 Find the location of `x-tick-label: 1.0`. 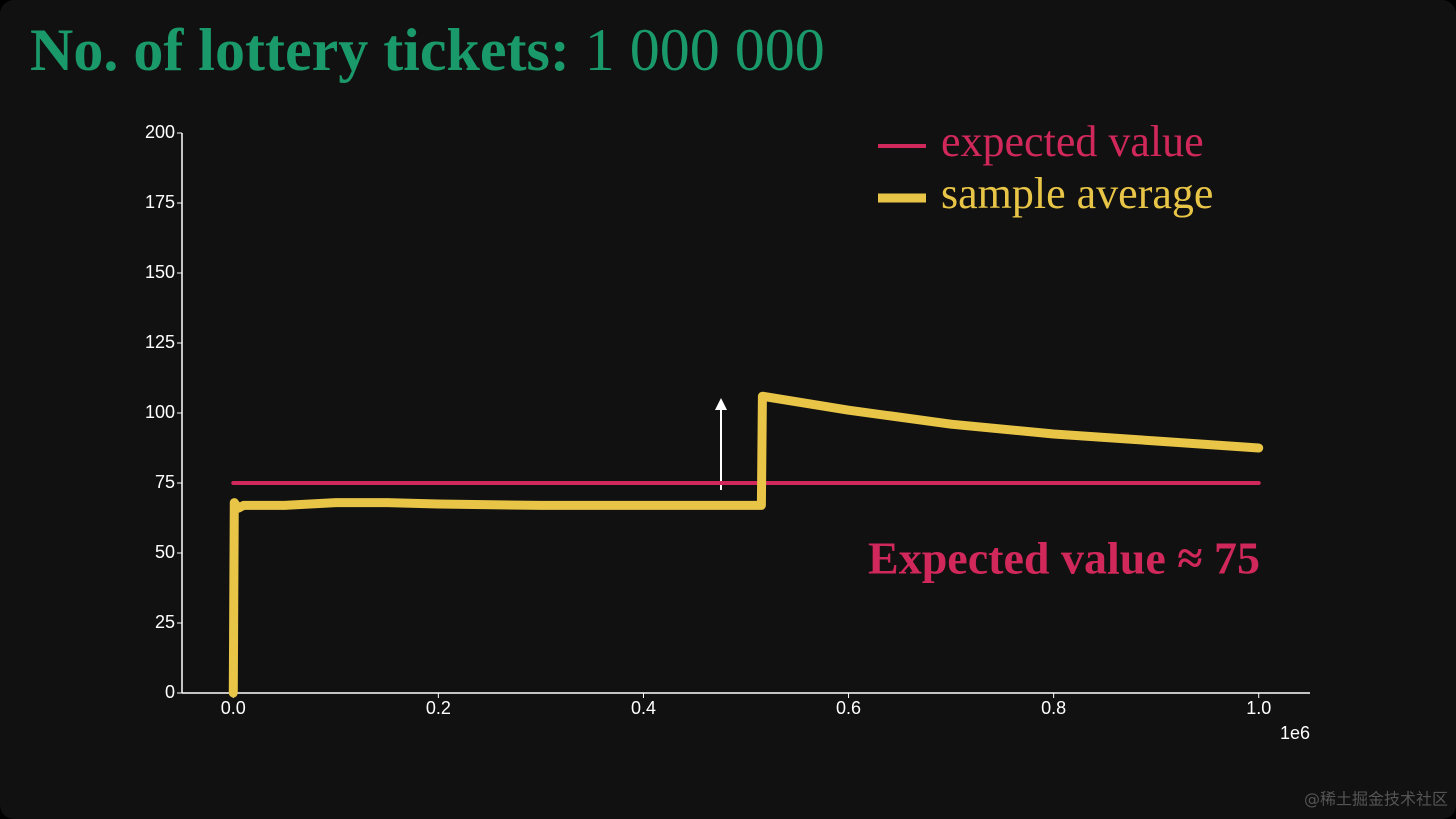

x-tick-label: 1.0 is located at coordinates (1258, 708).